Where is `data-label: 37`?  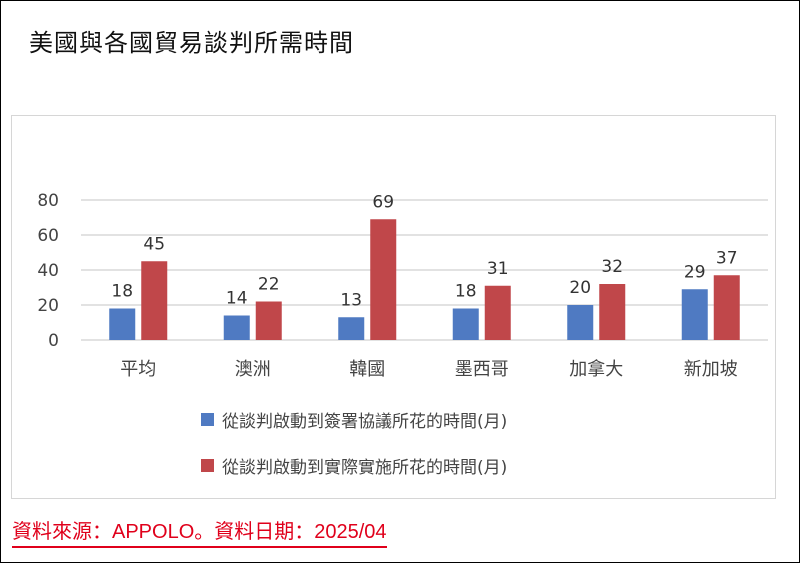 data-label: 37 is located at coordinates (727, 258).